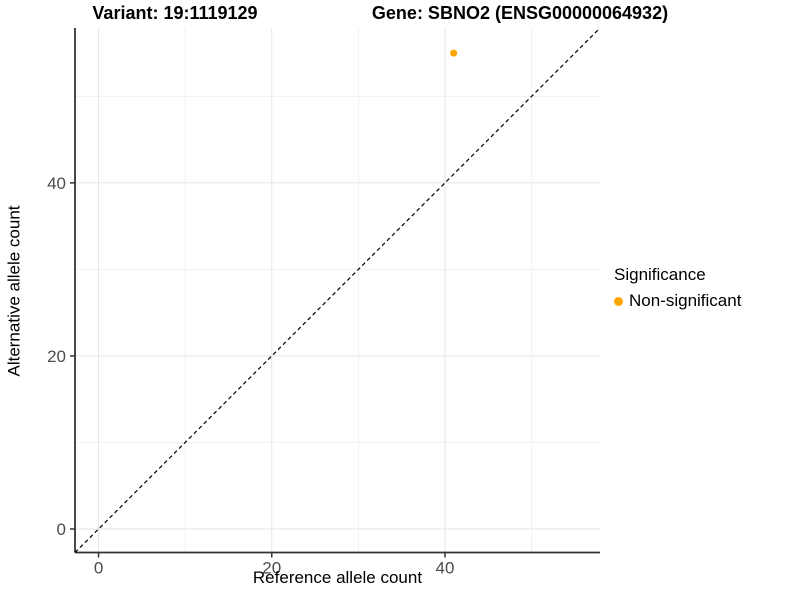 This screenshot has height=600, width=800. I want to click on legend-item-label: Non-significant, so click(685, 300).